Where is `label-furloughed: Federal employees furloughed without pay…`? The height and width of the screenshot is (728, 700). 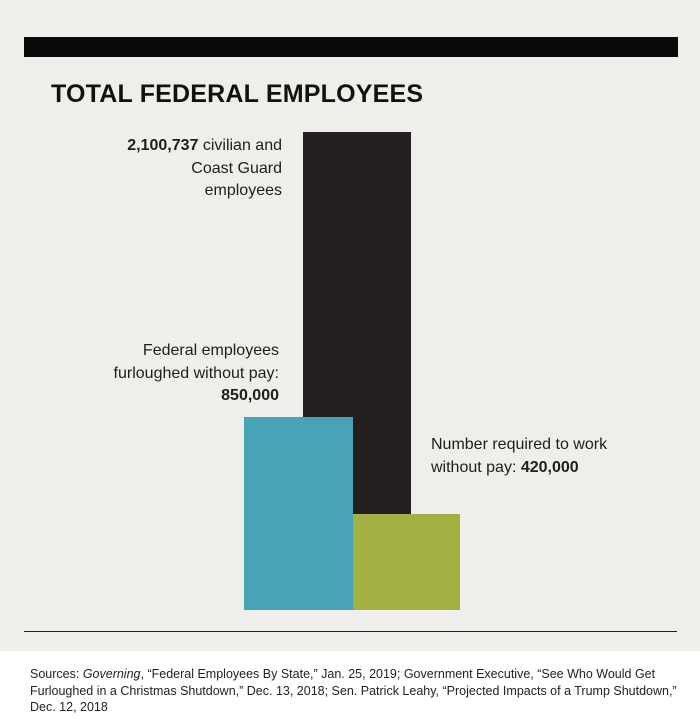
label-furloughed: Federal employees furloughed without pay… is located at coordinates (189, 374).